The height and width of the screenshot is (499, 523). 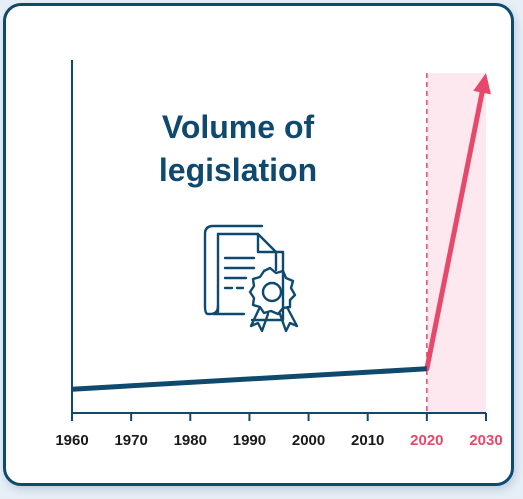 I want to click on x-tick-label: 2020, so click(x=426, y=440).